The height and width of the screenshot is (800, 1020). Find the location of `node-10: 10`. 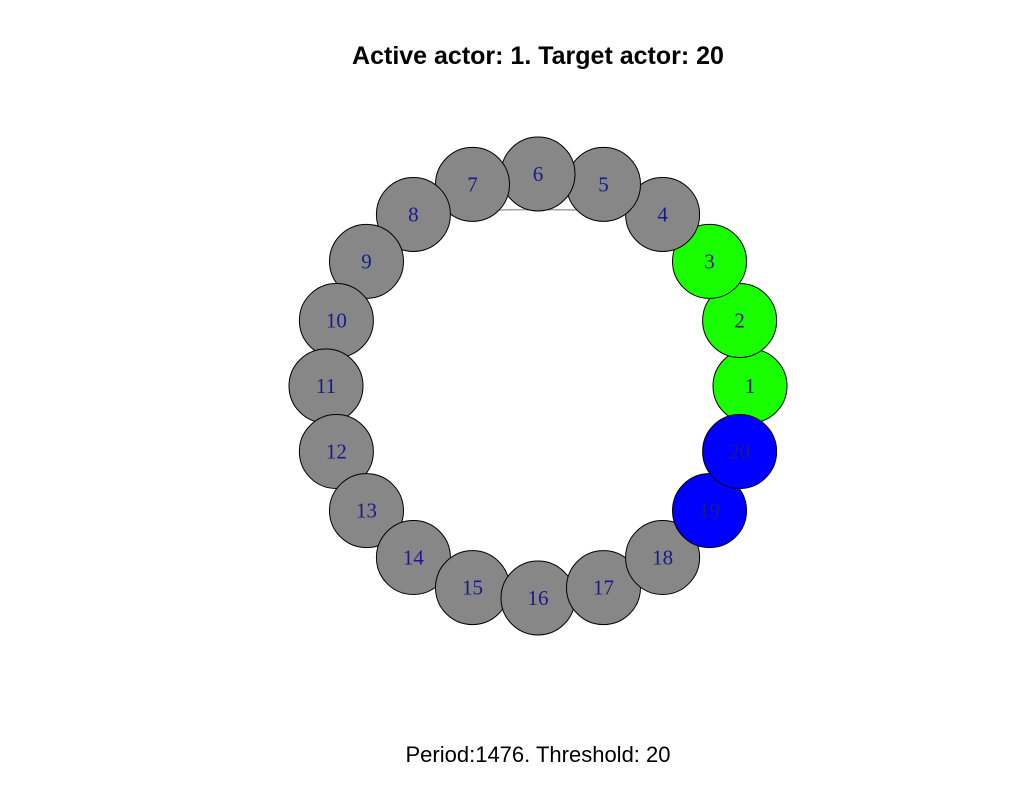

node-10: 10 is located at coordinates (336, 320).